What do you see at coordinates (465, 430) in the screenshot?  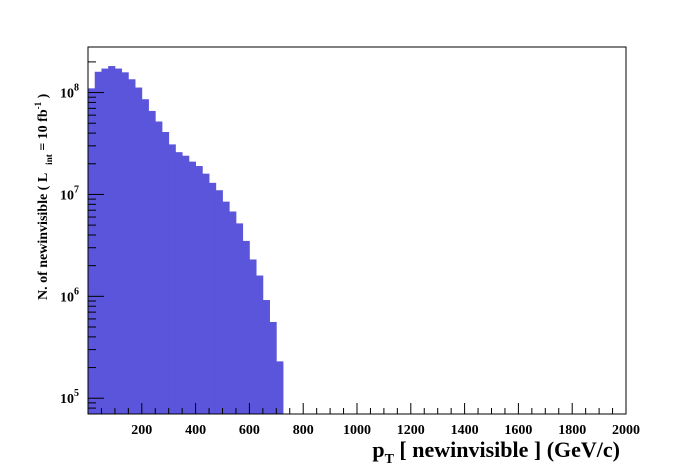 I see `x-tick-label: 1400` at bounding box center [465, 430].